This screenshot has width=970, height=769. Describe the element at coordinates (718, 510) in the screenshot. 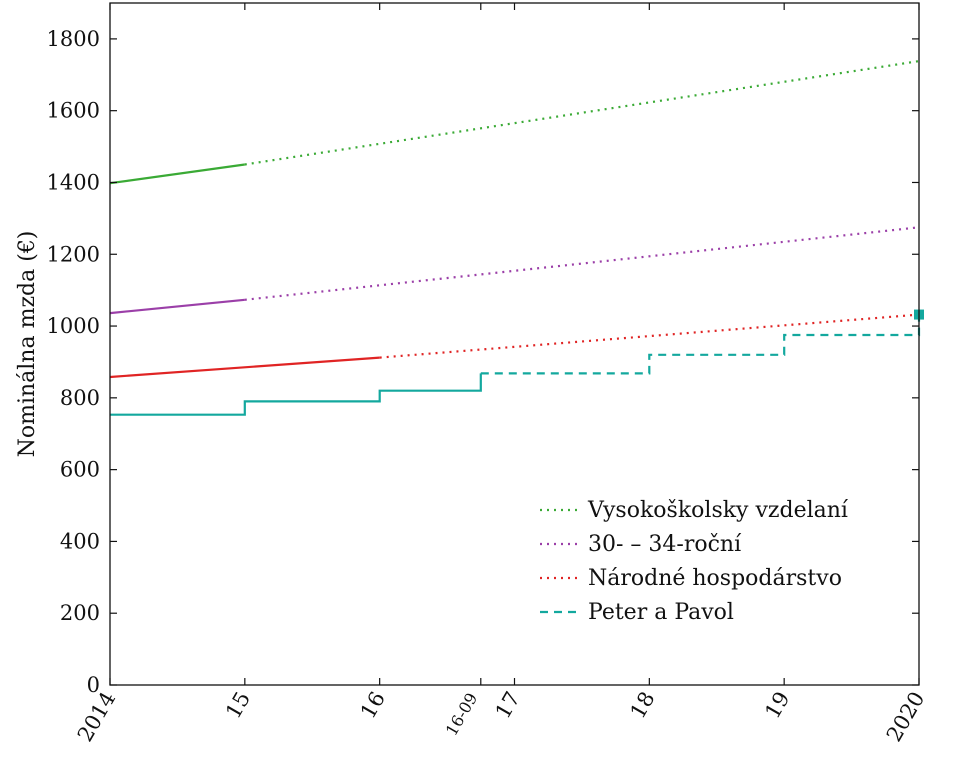

I see `legend-label-vysokoskolsky-vzdelani: Vysokoškolsky vzdelaní` at that location.